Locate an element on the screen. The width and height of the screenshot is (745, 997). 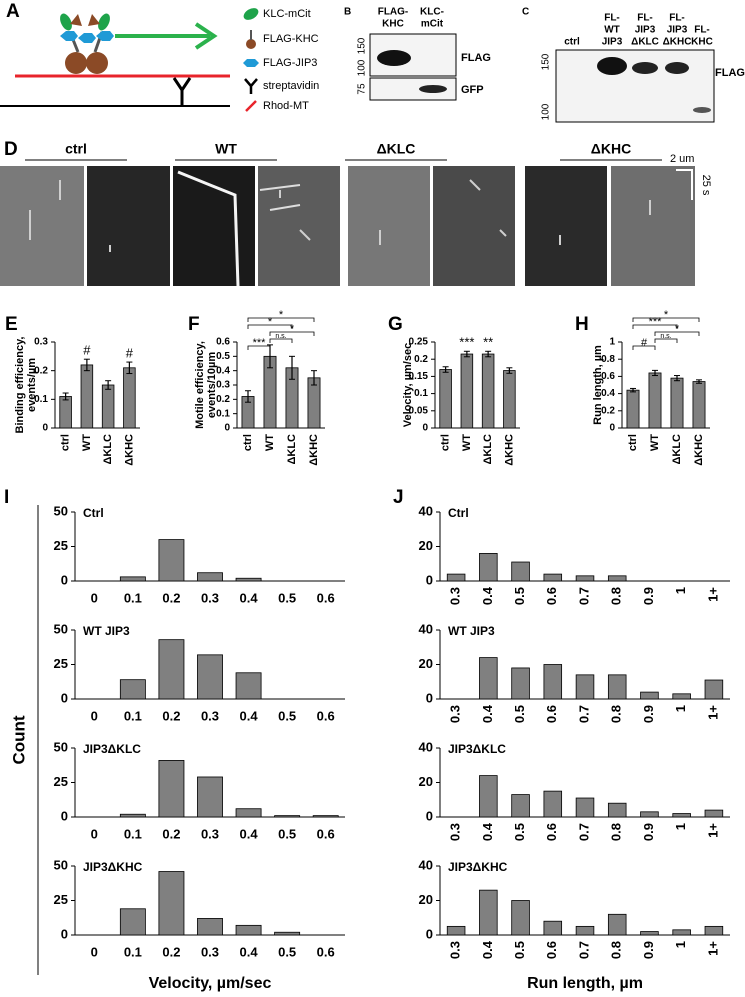
x-tick-label: 0.7 is located at coordinates (583, 714).